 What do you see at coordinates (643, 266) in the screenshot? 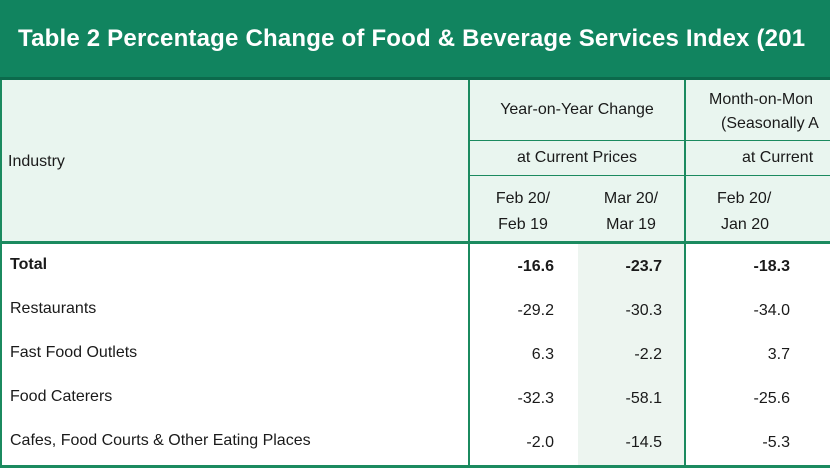
I see `cell-value: -23.7` at bounding box center [643, 266].